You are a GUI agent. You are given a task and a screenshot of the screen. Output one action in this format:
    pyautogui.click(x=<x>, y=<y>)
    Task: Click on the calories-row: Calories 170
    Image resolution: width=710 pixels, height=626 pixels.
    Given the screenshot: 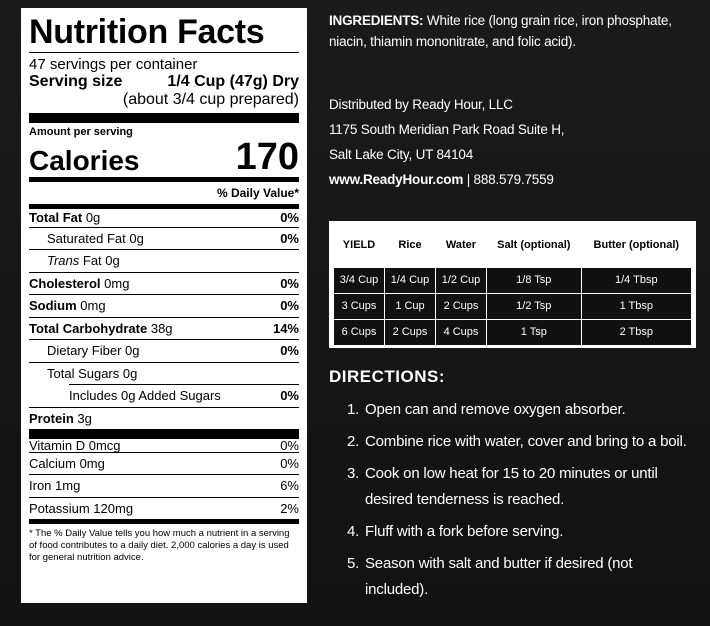 What is the action you would take?
    pyautogui.click(x=164, y=157)
    